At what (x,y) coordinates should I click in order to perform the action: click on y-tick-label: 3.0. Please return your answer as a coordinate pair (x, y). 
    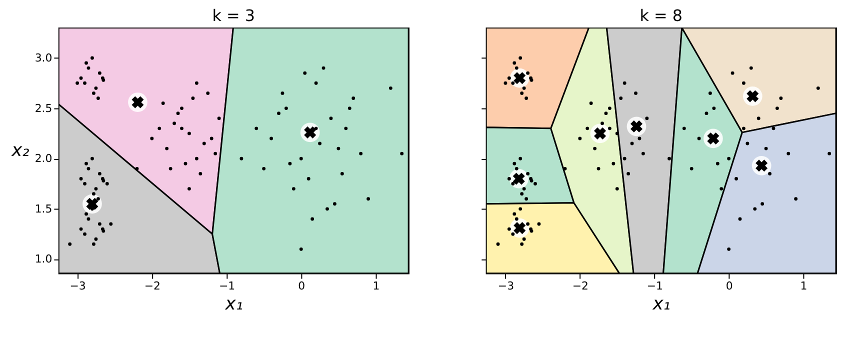
    Looking at the image, I should click on (43, 57).